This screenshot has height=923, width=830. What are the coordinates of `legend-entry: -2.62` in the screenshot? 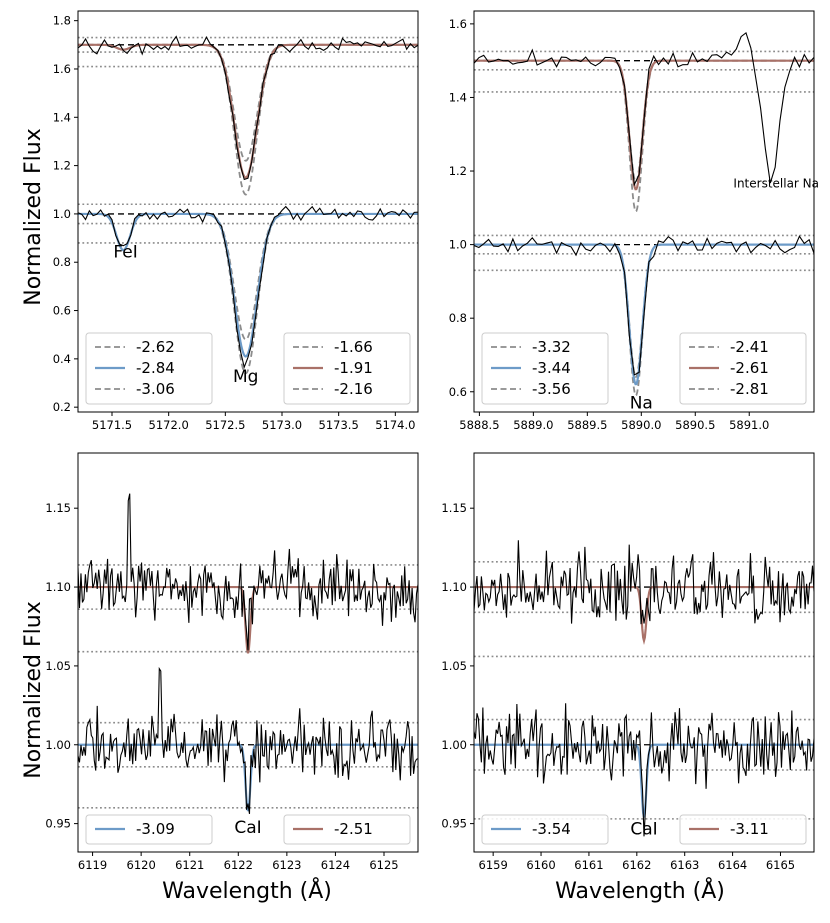 It's located at (155, 347).